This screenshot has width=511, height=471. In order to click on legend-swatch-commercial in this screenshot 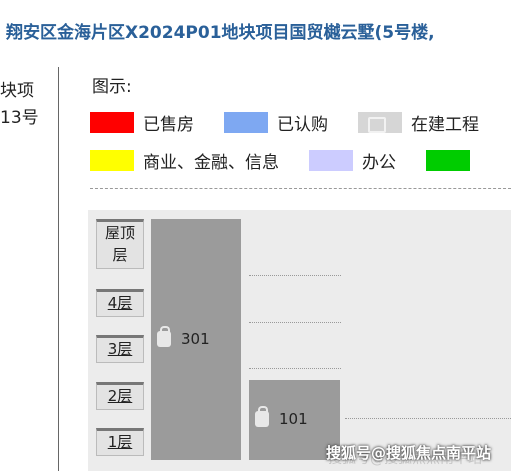, I will do `click(112, 160)`.